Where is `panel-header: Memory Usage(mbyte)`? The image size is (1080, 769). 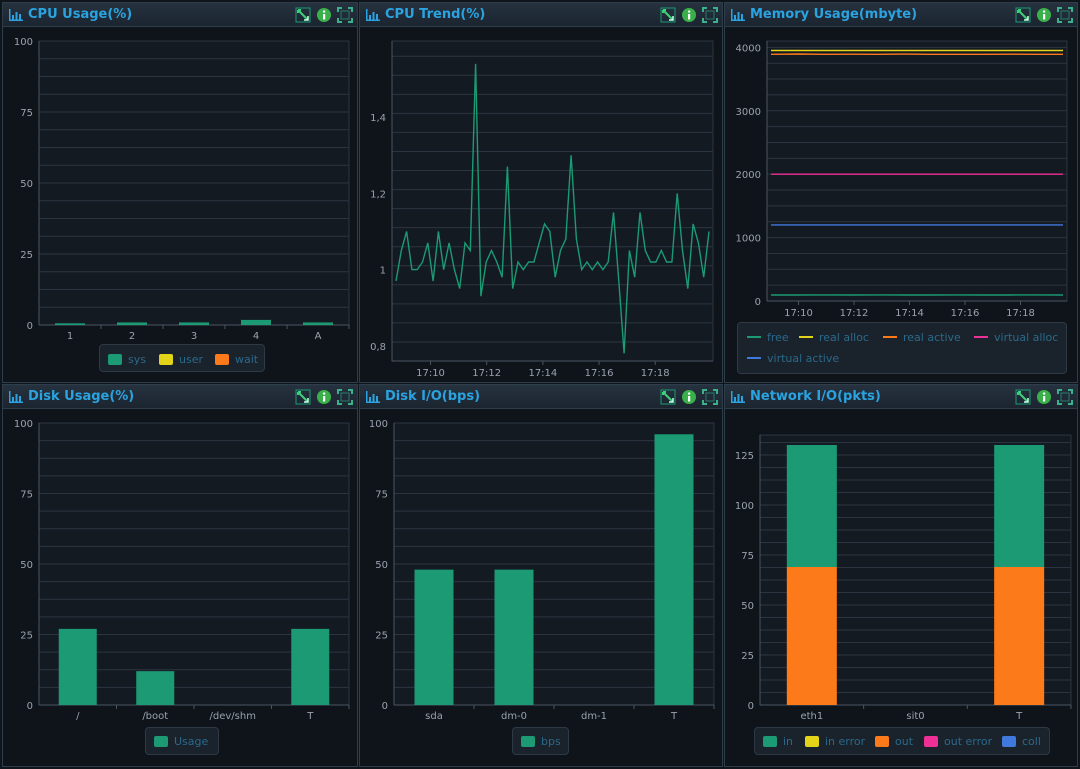 panel-header: Memory Usage(mbyte) is located at coordinates (901, 15).